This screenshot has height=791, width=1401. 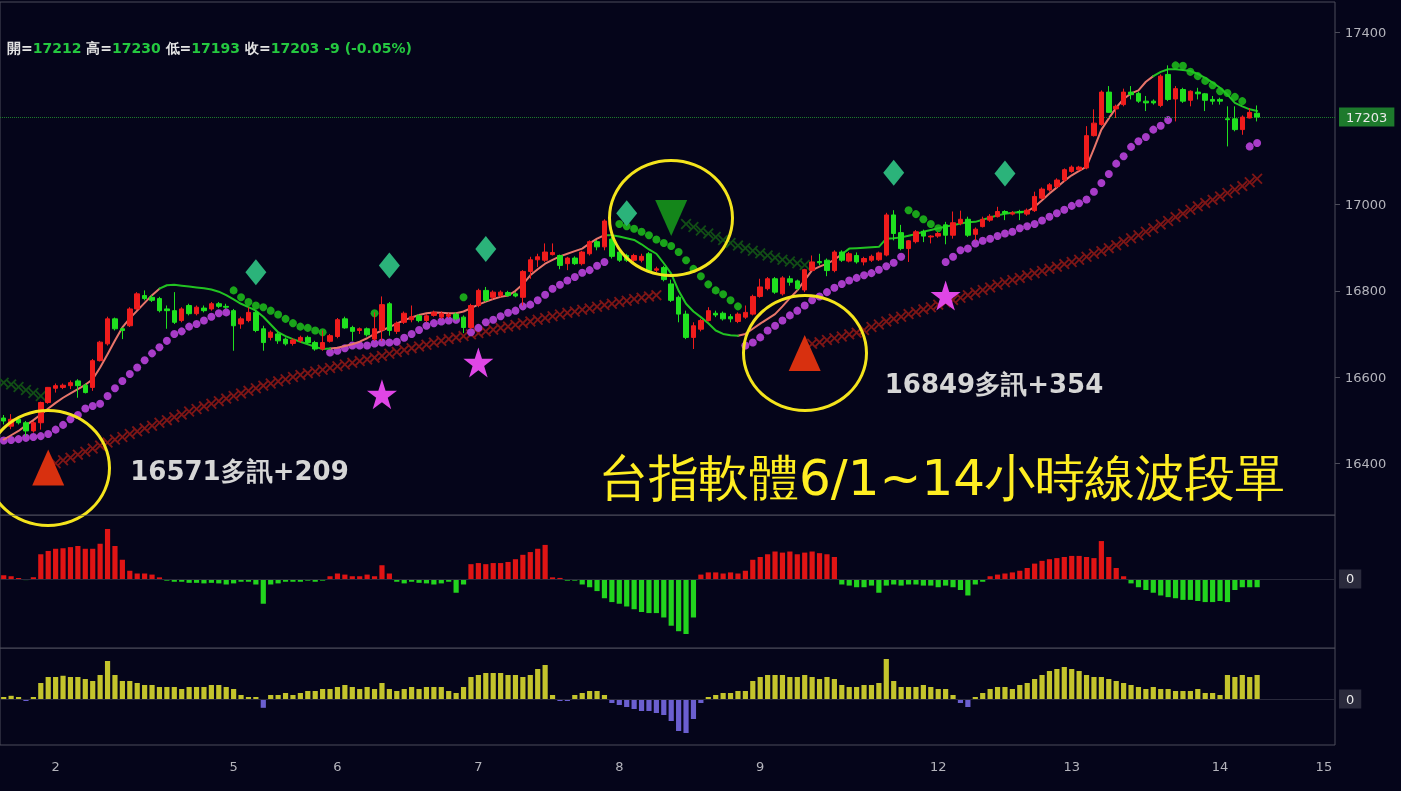 I want to click on text: 開=17212 高=17230 低=17193 收=17203 -9 (-0.05%), so click(x=209, y=48).